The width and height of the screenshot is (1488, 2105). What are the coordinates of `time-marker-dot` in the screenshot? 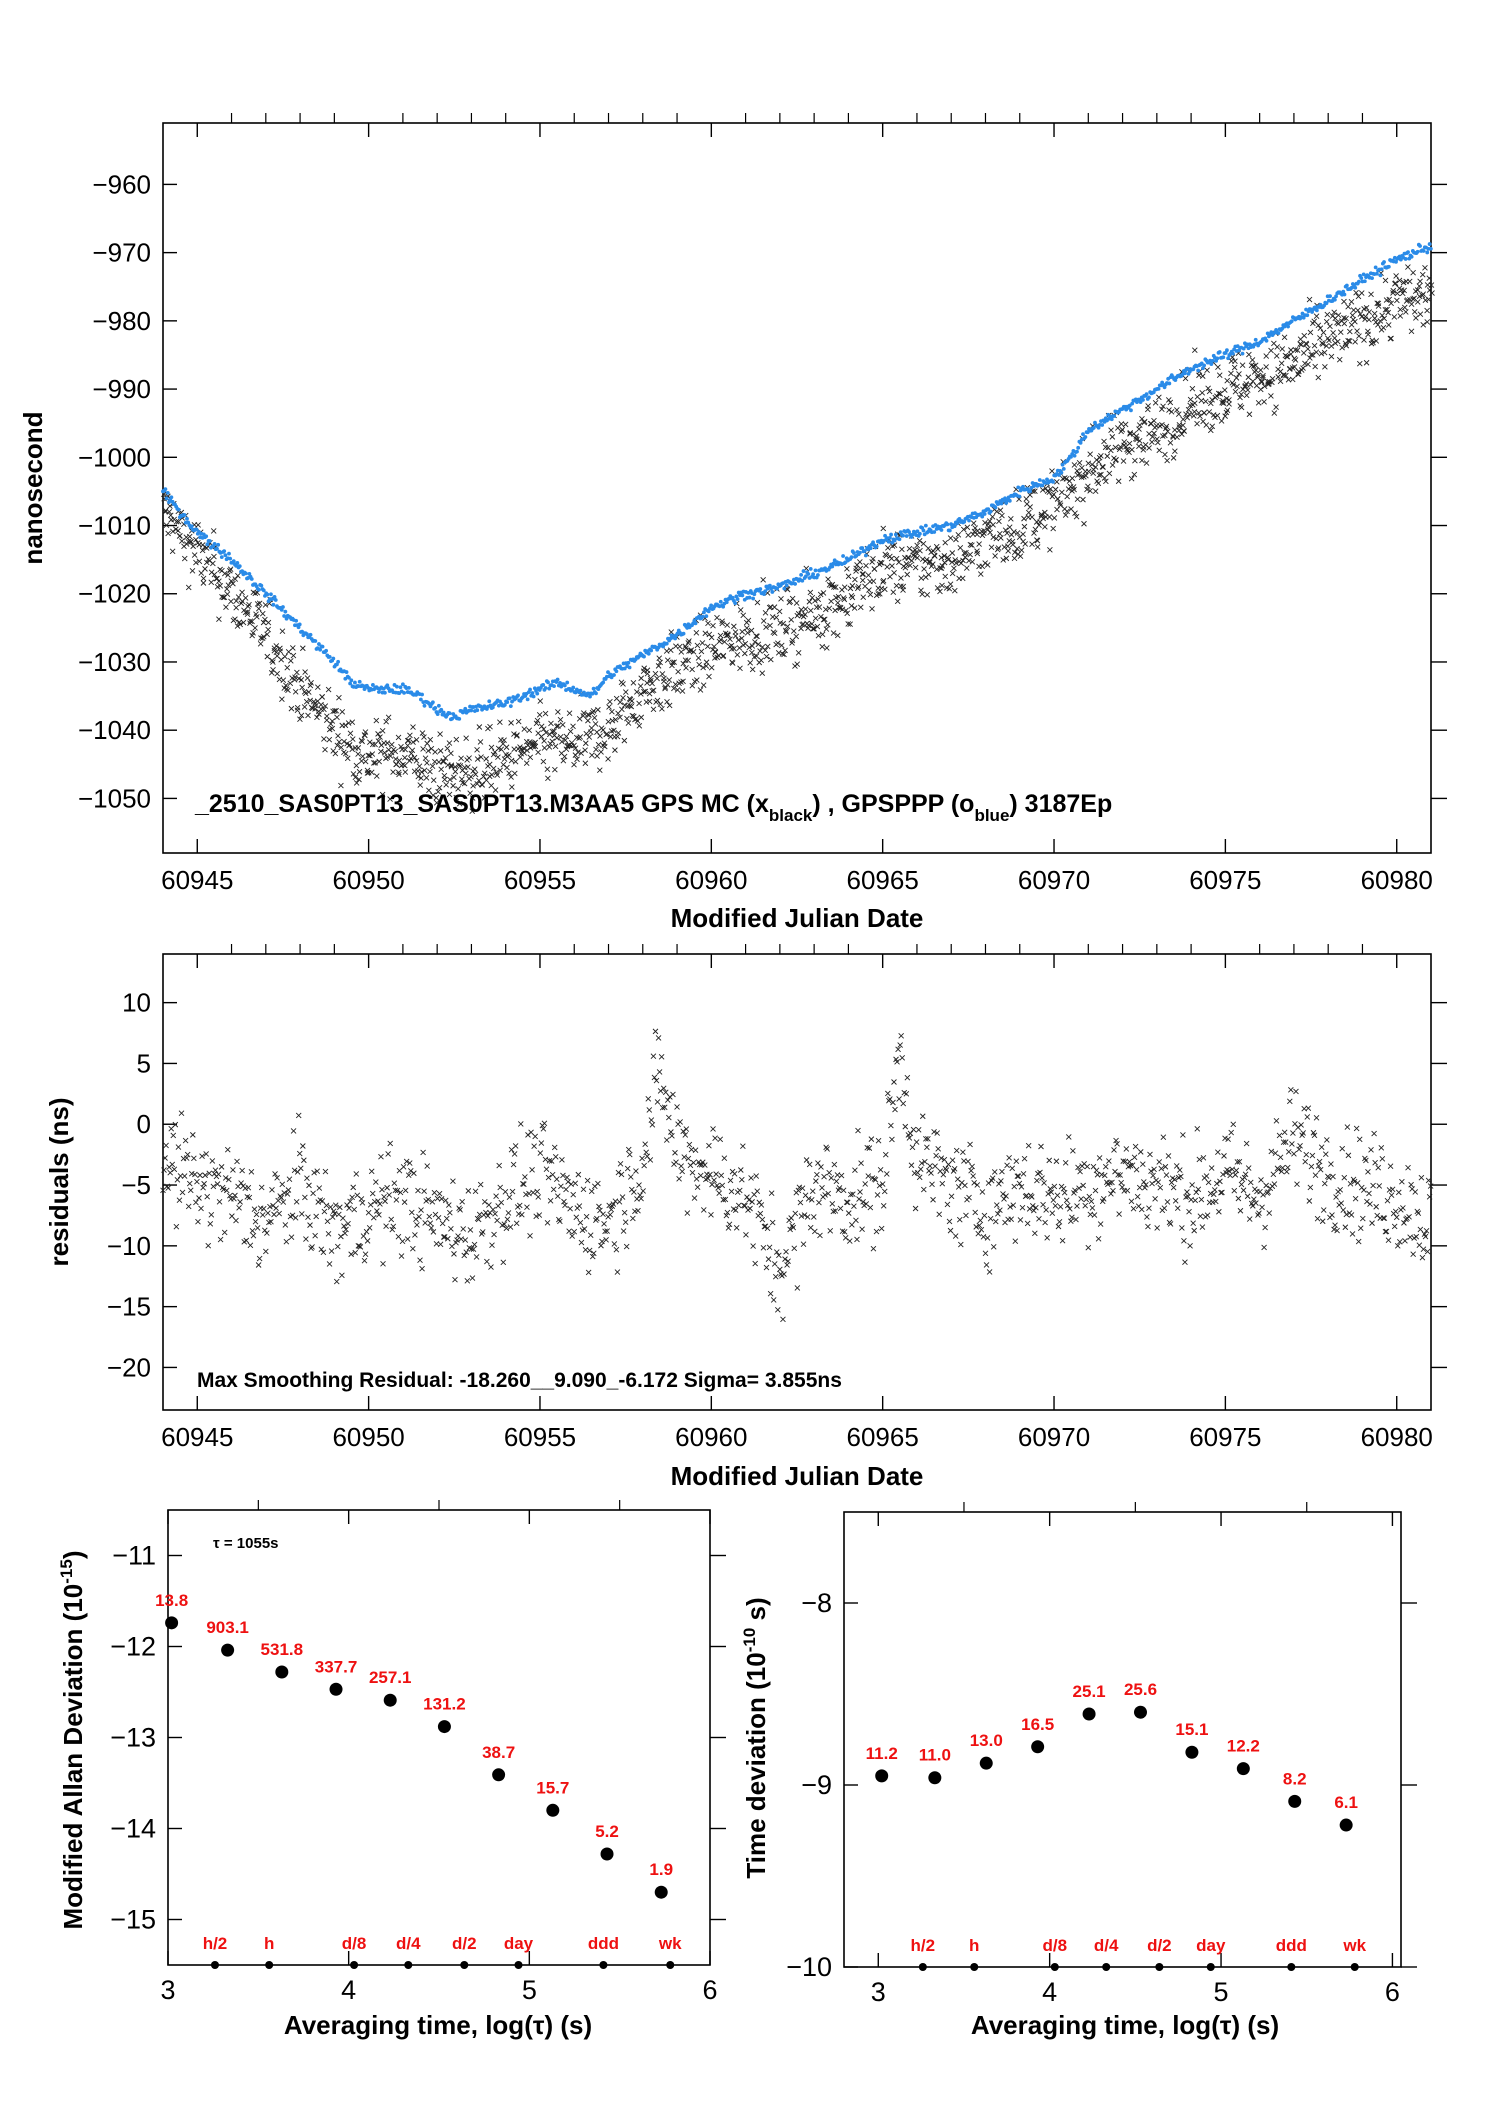 It's located at (922, 1967).